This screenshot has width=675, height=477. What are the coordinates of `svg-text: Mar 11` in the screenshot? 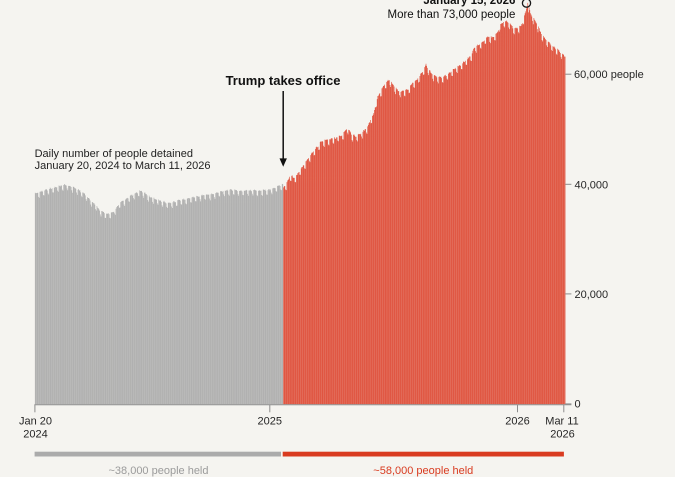 It's located at (561, 422).